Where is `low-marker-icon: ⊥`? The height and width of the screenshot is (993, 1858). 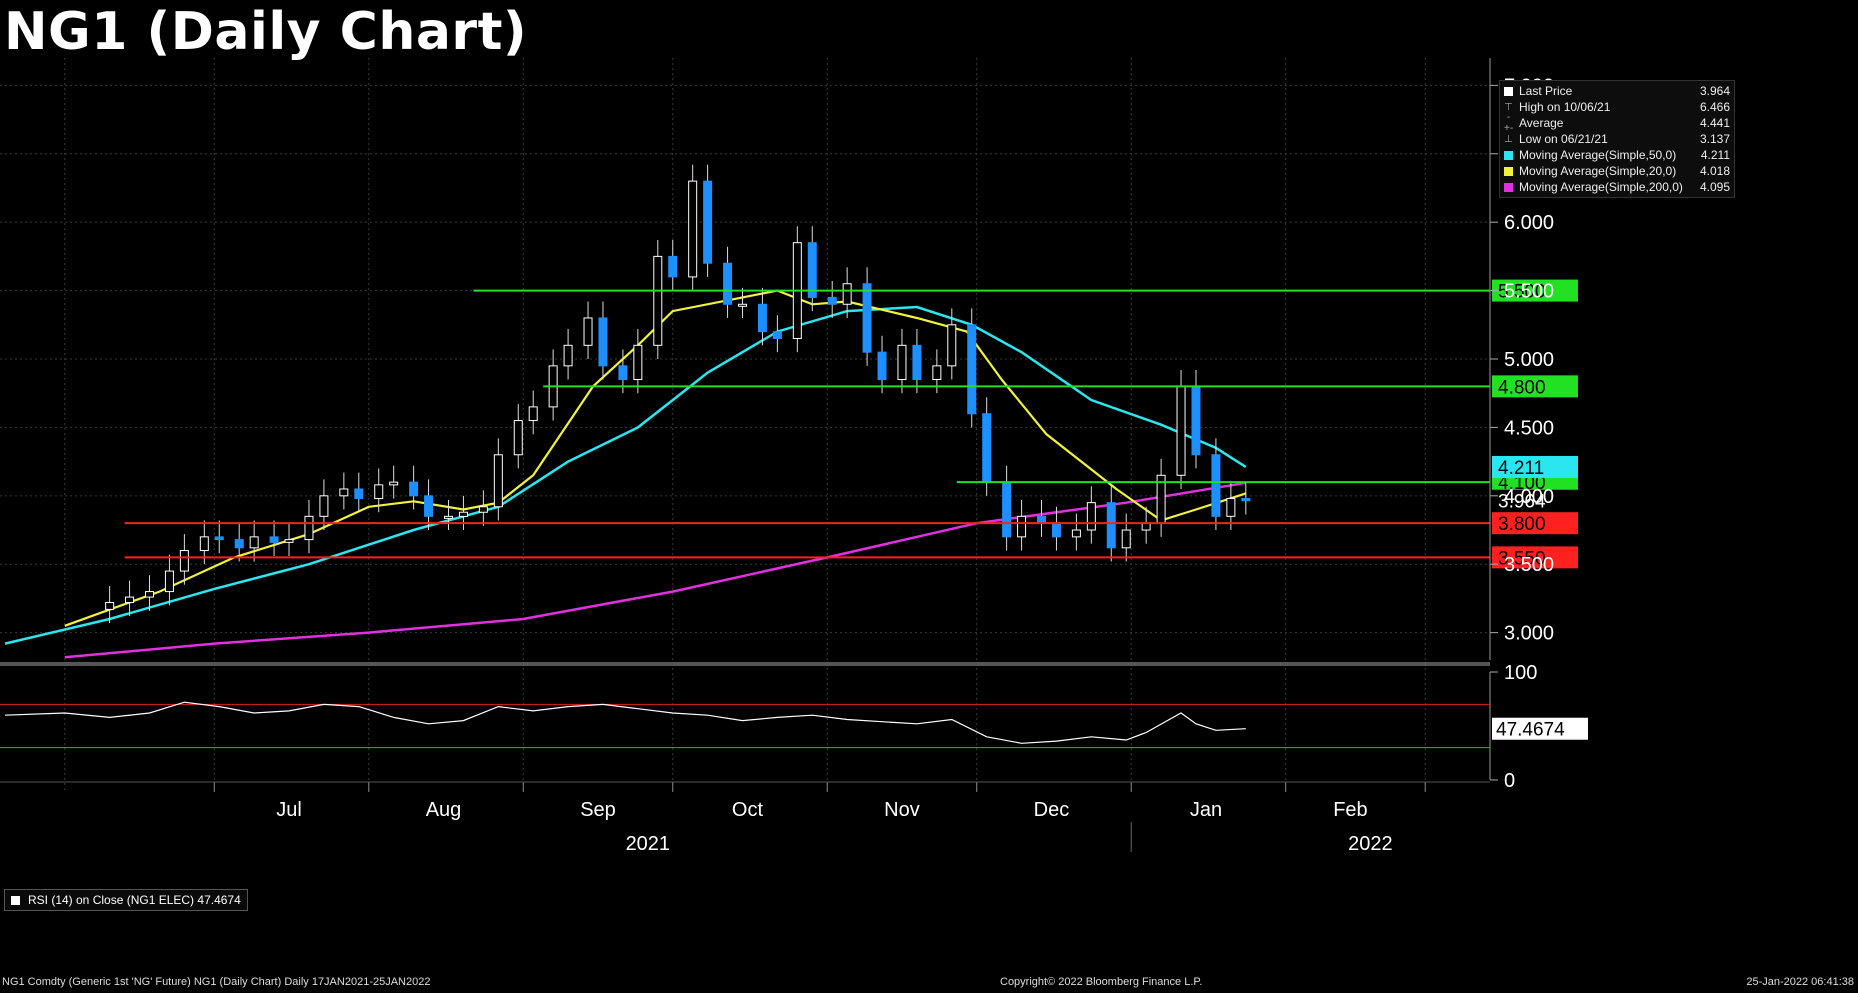
low-marker-icon: ⊥ is located at coordinates (1508, 139).